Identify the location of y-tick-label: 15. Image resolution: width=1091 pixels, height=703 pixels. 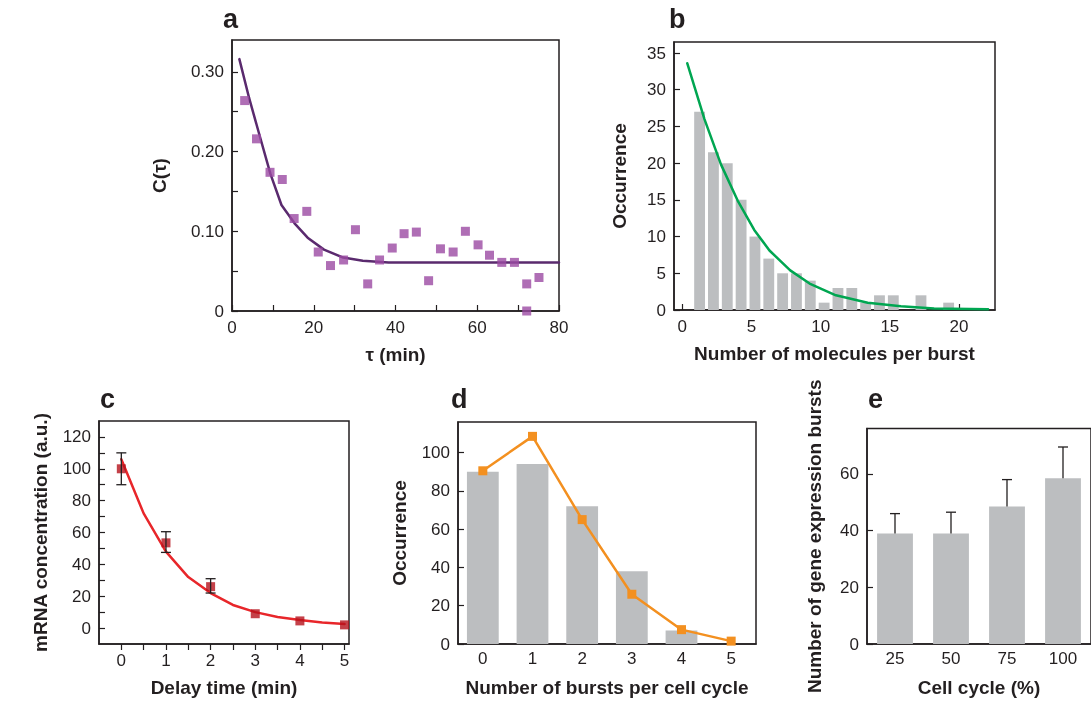
(656, 200).